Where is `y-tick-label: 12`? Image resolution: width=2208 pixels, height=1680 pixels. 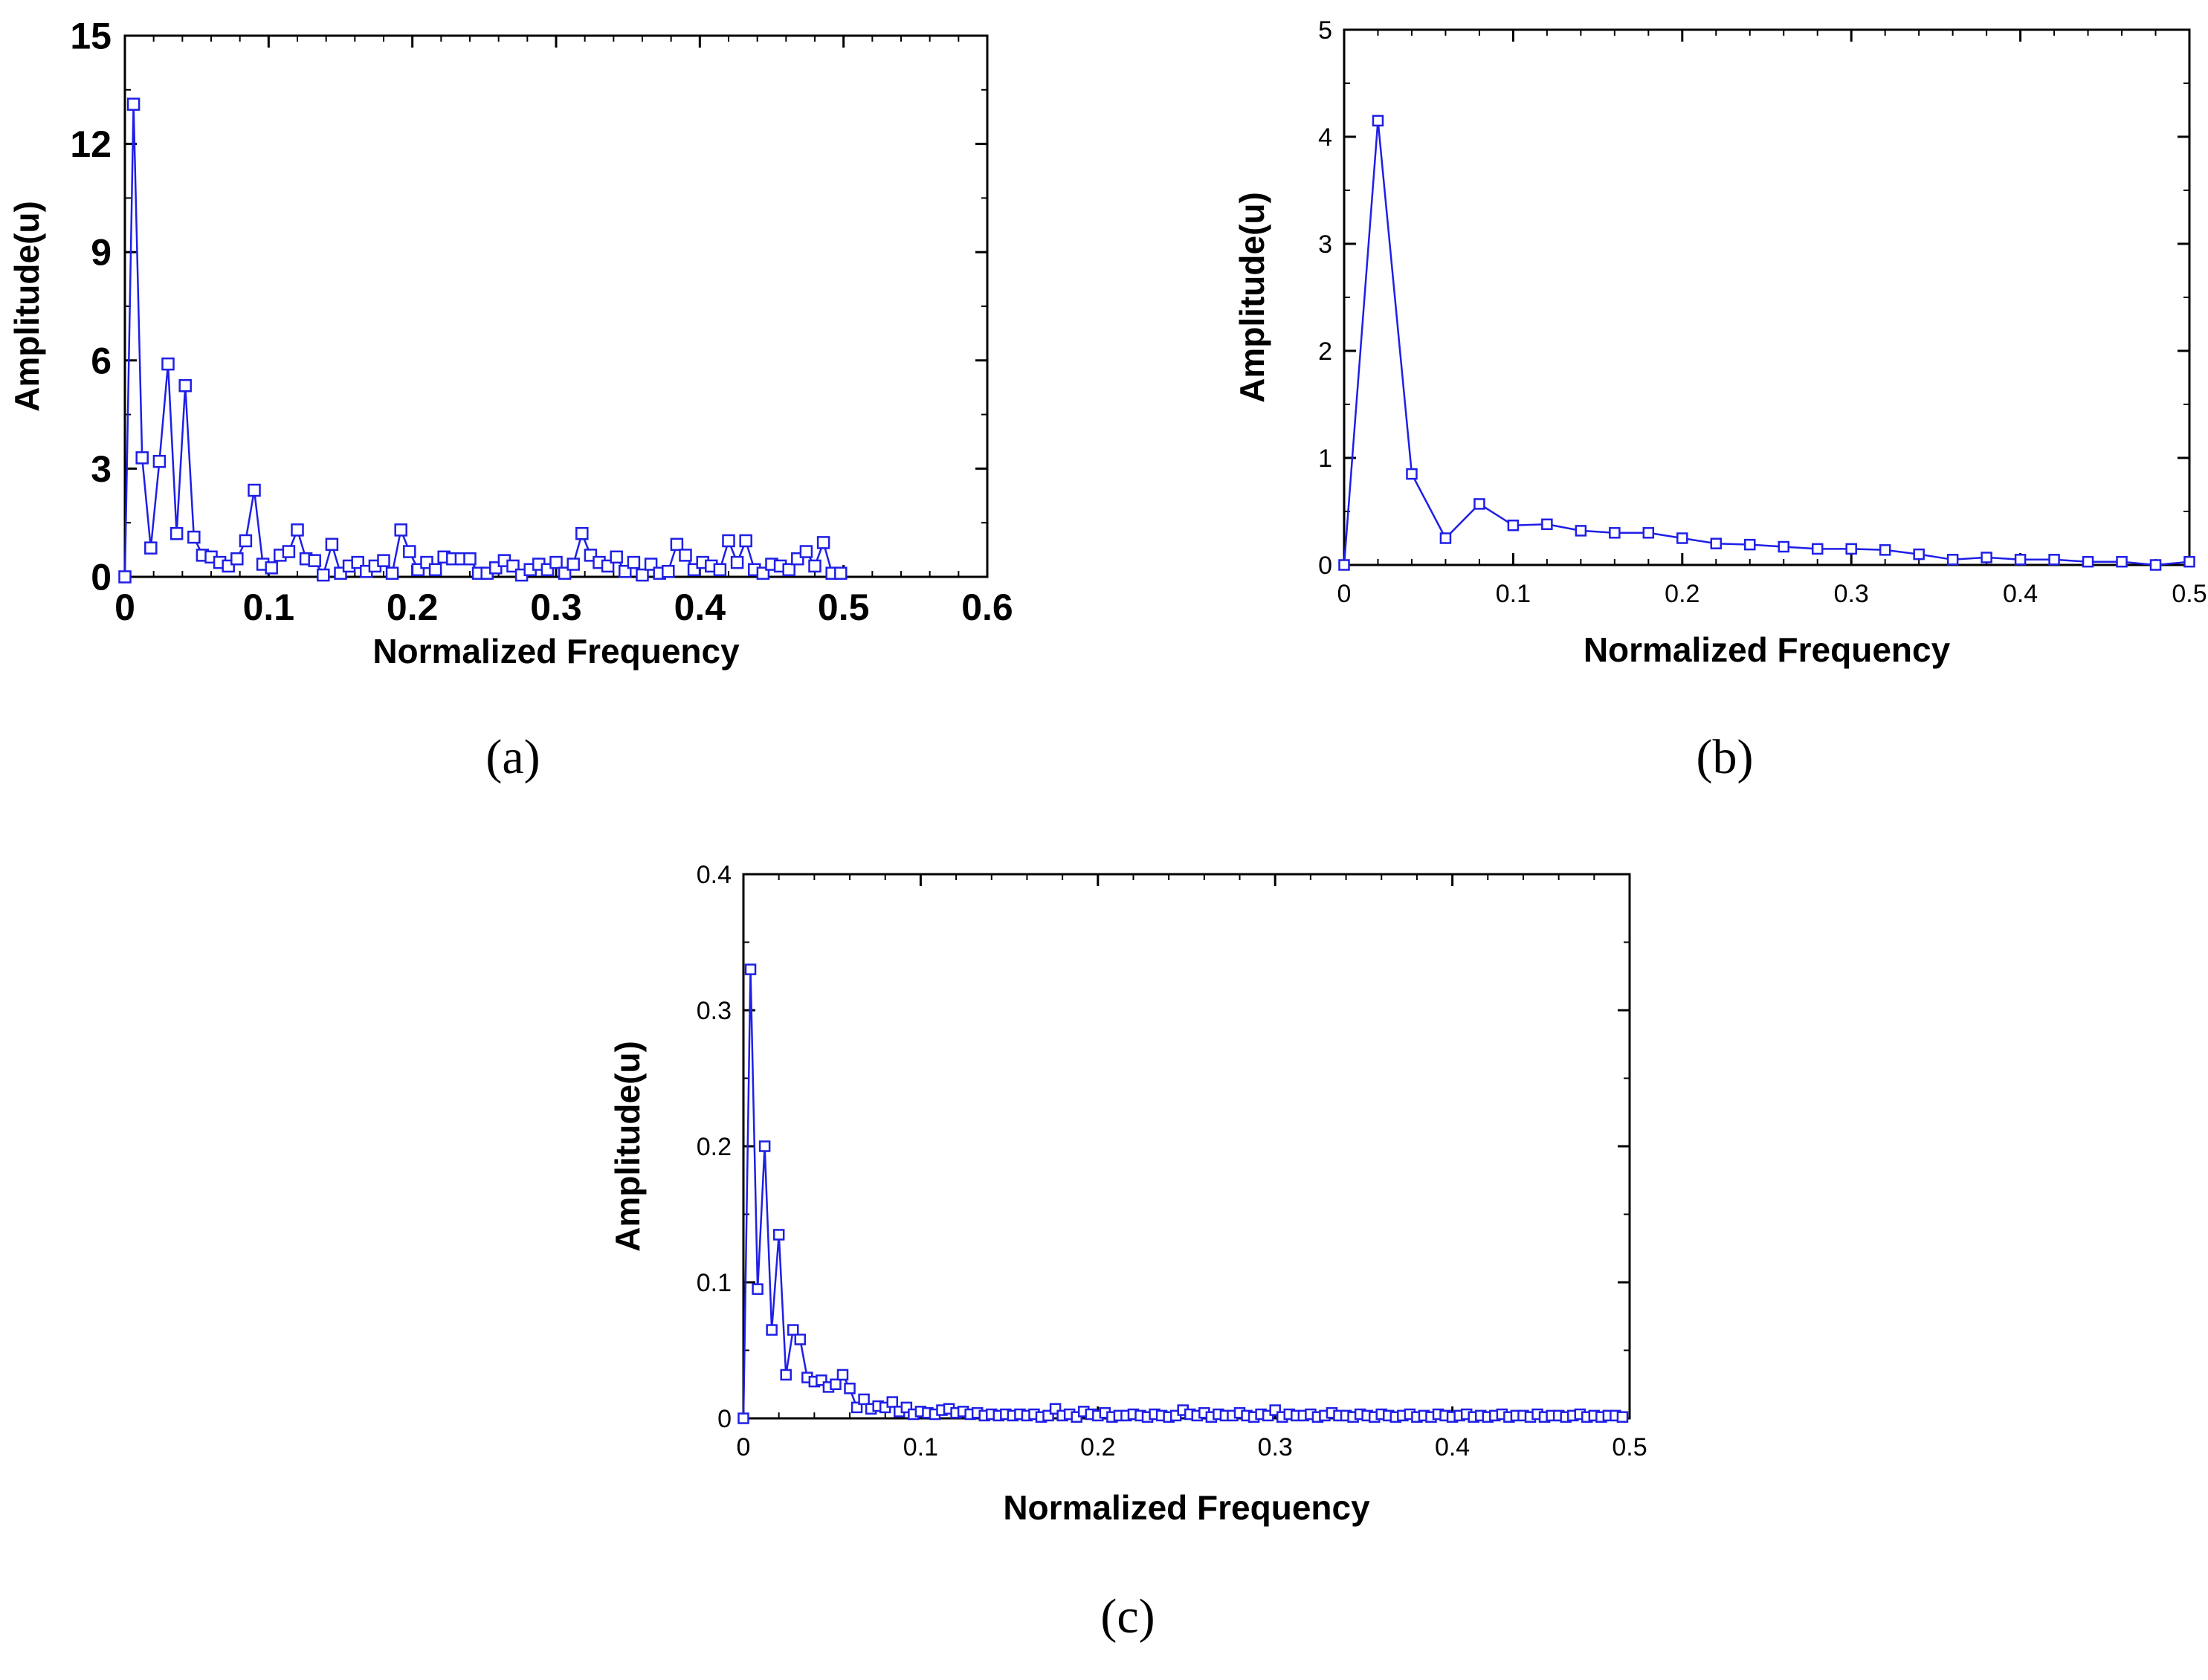 y-tick-label: 12 is located at coordinates (91, 144).